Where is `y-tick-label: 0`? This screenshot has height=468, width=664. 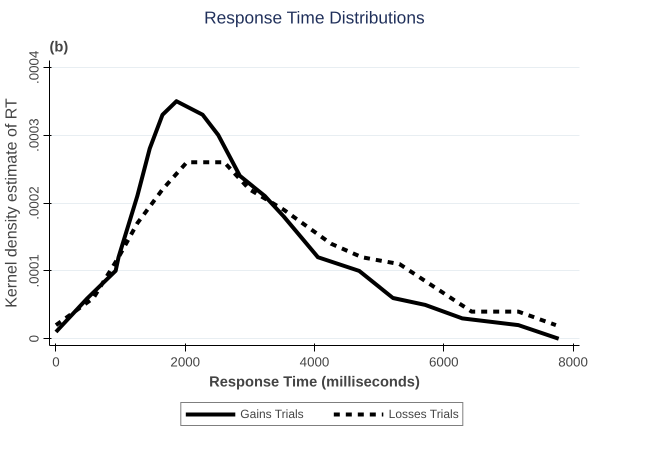 y-tick-label: 0 is located at coordinates (34, 338).